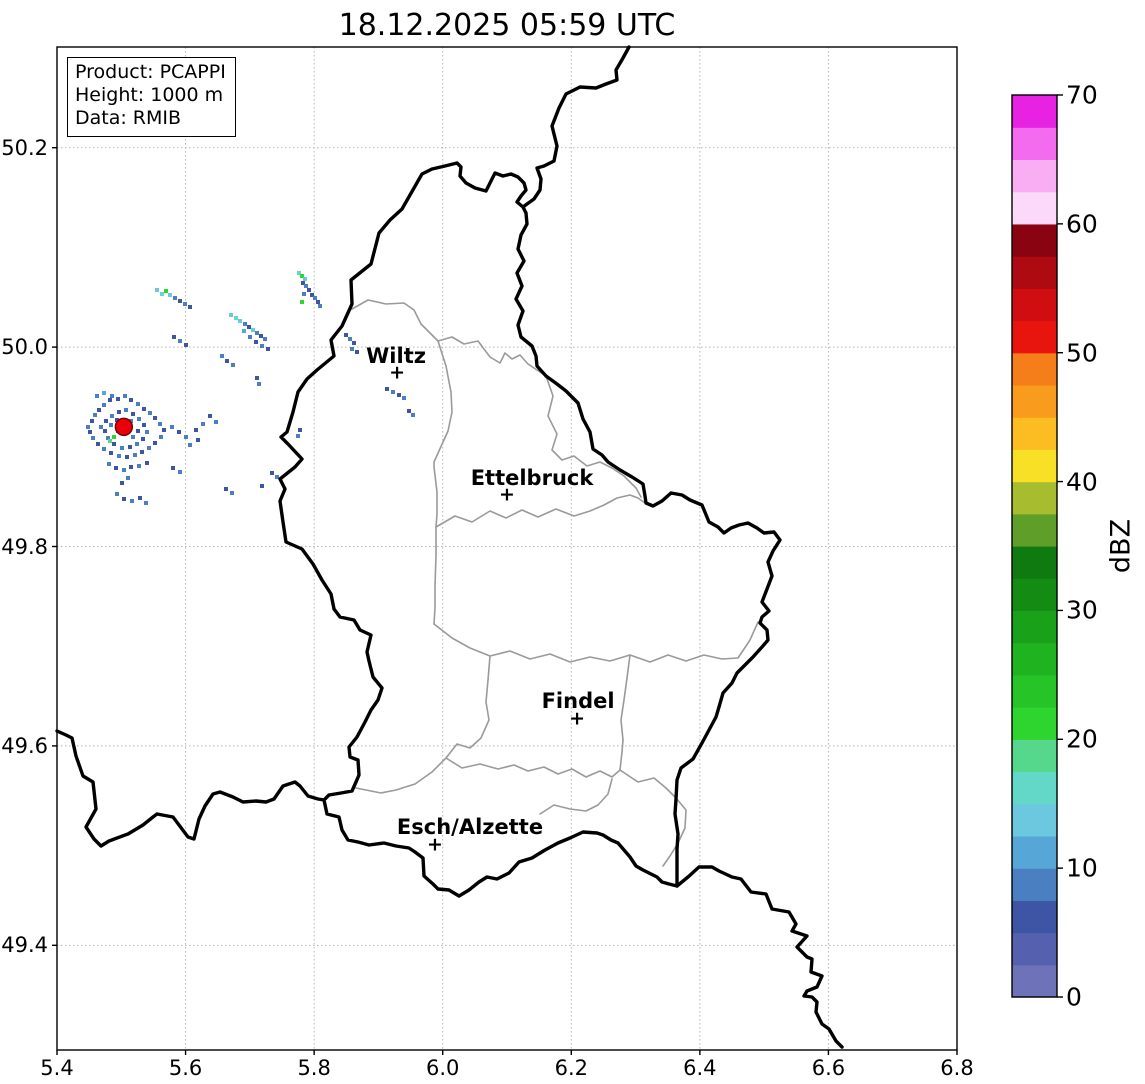 The image size is (1145, 1084). I want to click on city-label-esch-alzette: Esch/Alzette, so click(470, 826).